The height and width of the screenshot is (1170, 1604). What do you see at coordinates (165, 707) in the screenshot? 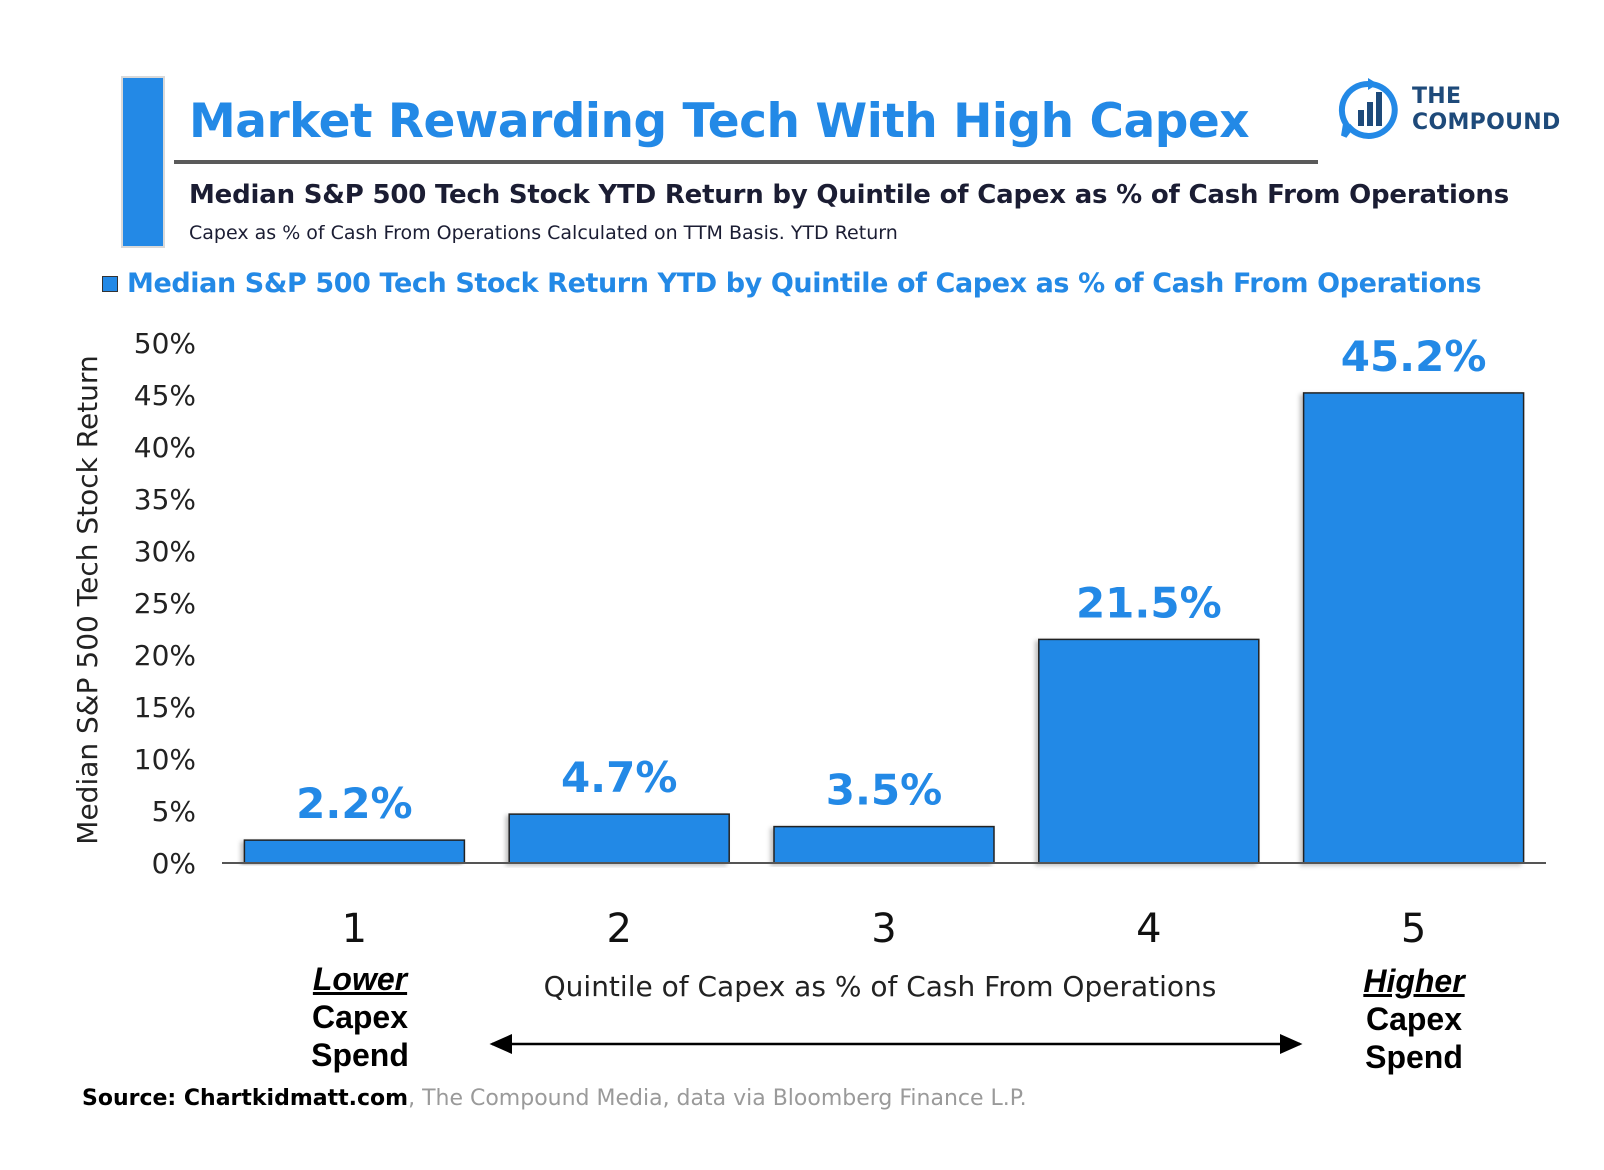
I see `y-tick-label: 15%` at bounding box center [165, 707].